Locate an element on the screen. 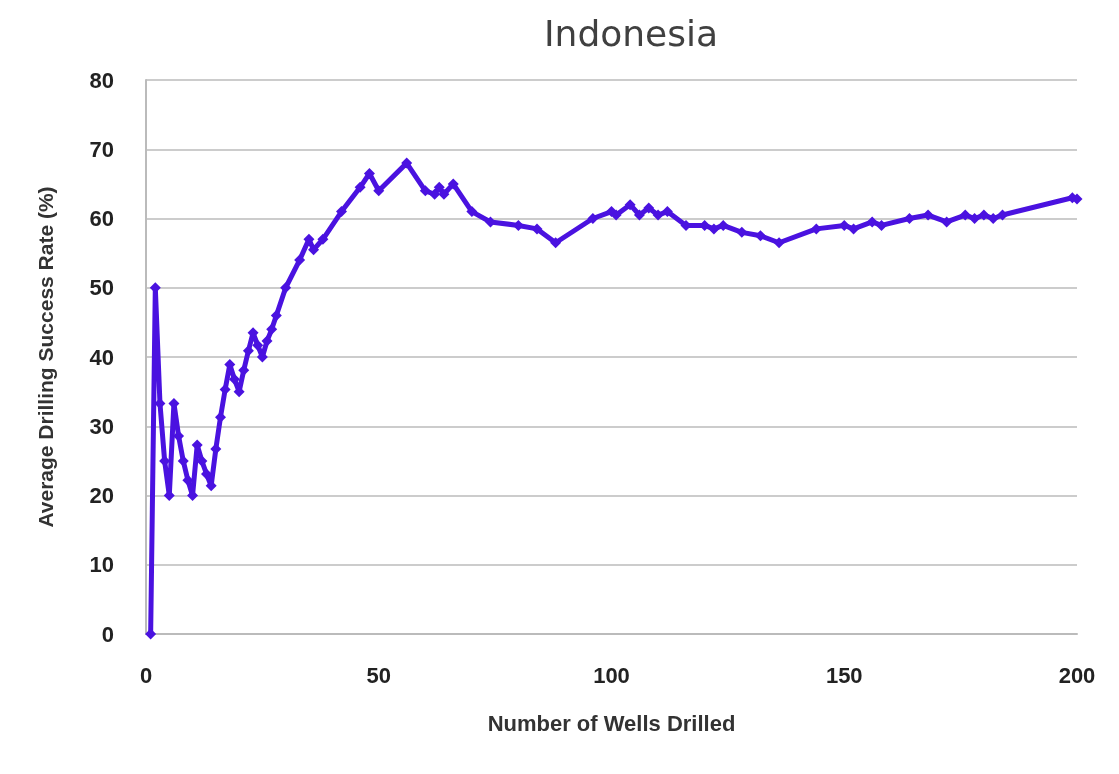 Image resolution: width=1119 pixels, height=774 pixels. y-tick-label: 60 is located at coordinates (101, 218).